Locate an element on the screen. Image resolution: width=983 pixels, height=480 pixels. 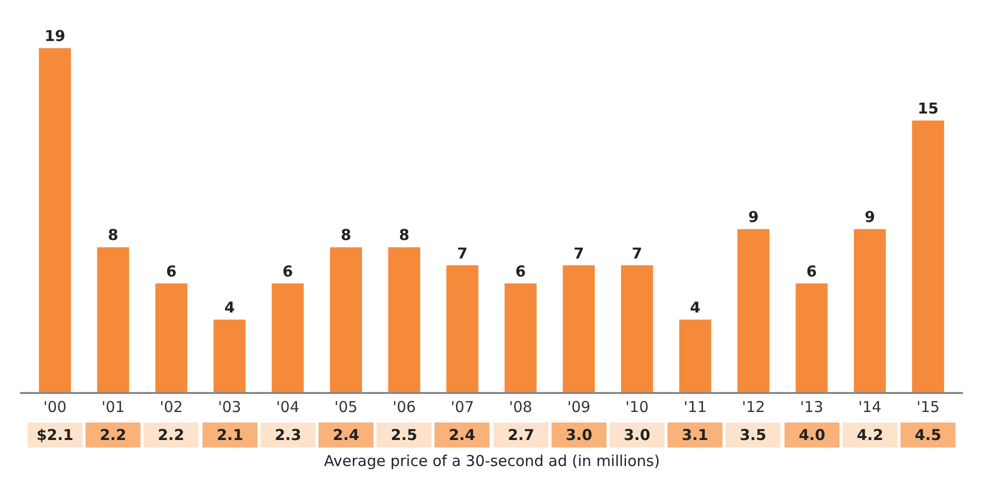
x-tick-label: '01 is located at coordinates (113, 407).